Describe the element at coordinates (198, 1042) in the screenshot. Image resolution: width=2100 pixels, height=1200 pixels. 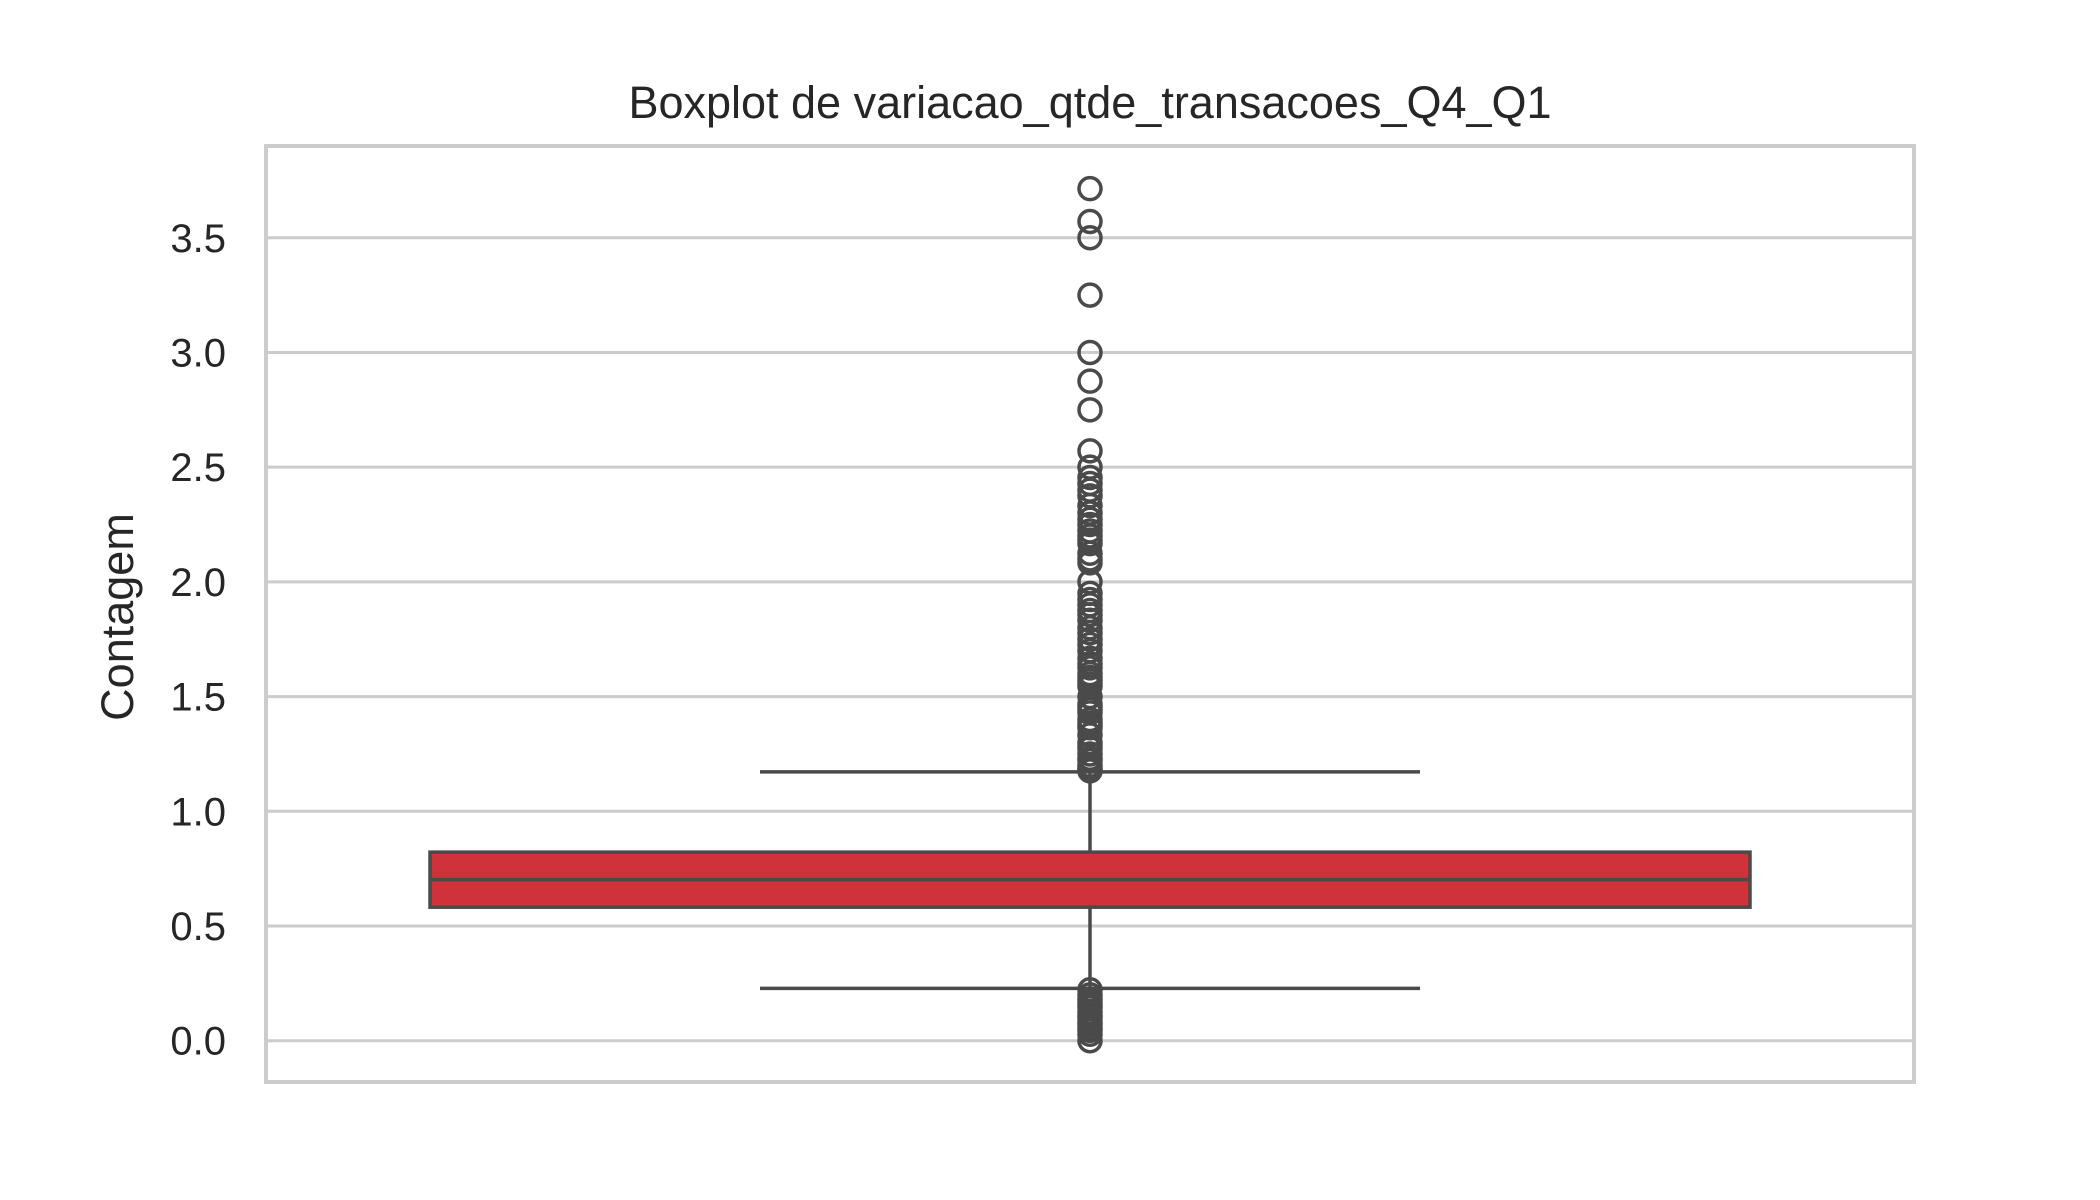
I see `y-tick-label: 0.0` at that location.